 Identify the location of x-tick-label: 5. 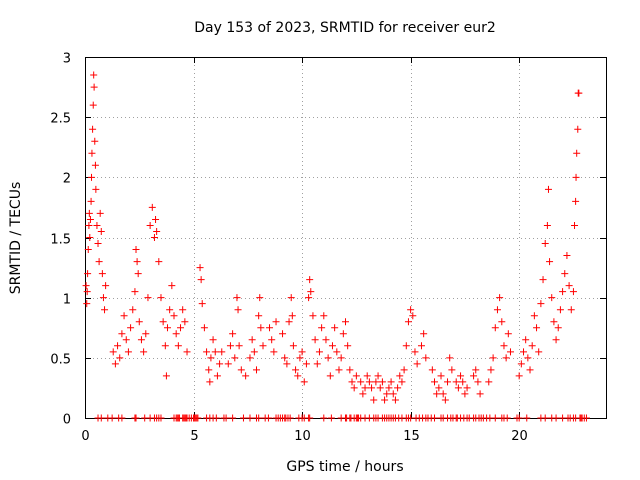
(194, 436).